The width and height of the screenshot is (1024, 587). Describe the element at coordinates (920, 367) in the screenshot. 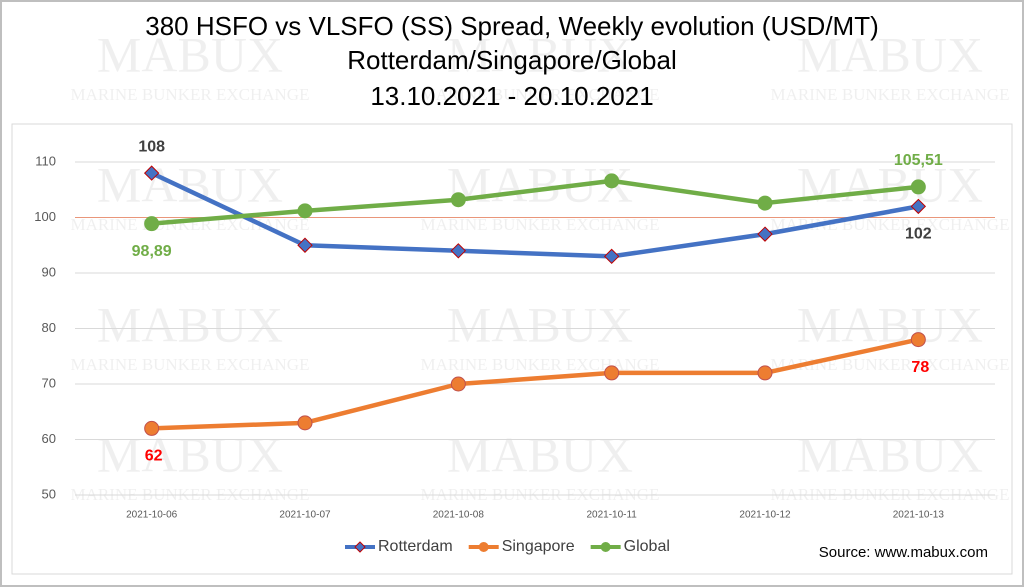

I see `data-label: 78` at that location.